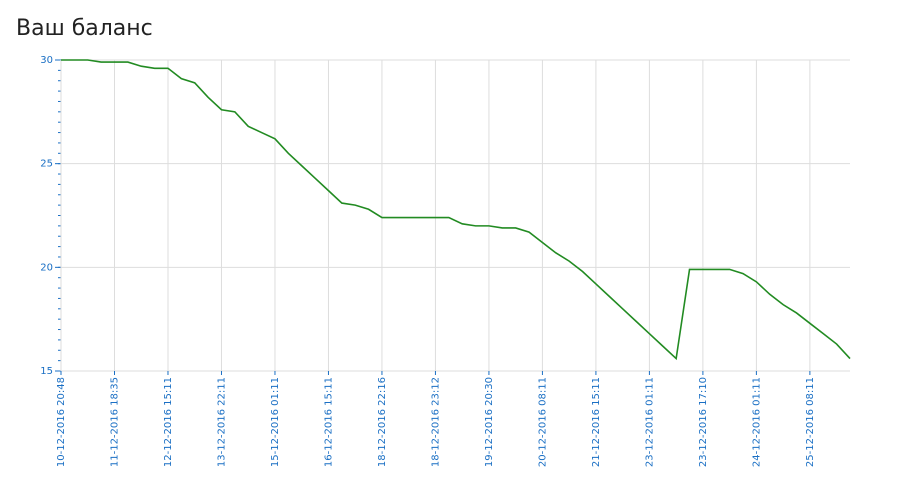 The image size is (900, 504). I want to click on x-tick-label: 20-12-2016 08:11, so click(542, 422).